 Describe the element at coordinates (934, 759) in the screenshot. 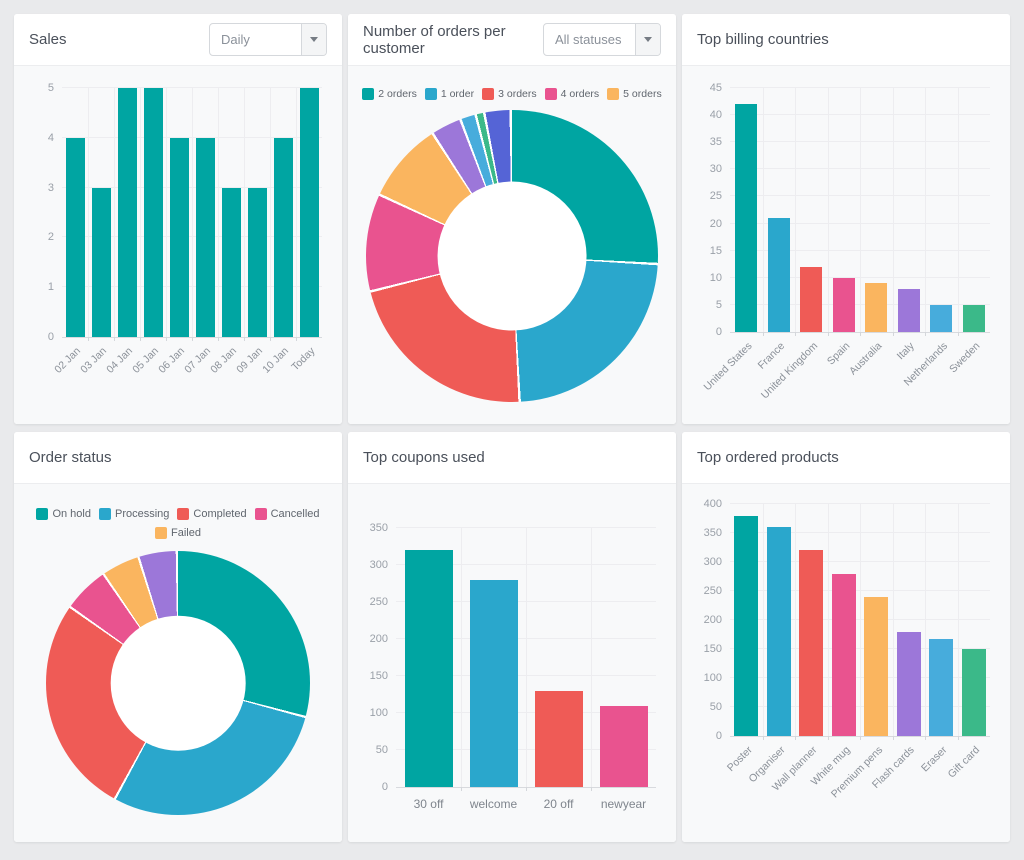

I see `x-axis-label: Eraser` at that location.